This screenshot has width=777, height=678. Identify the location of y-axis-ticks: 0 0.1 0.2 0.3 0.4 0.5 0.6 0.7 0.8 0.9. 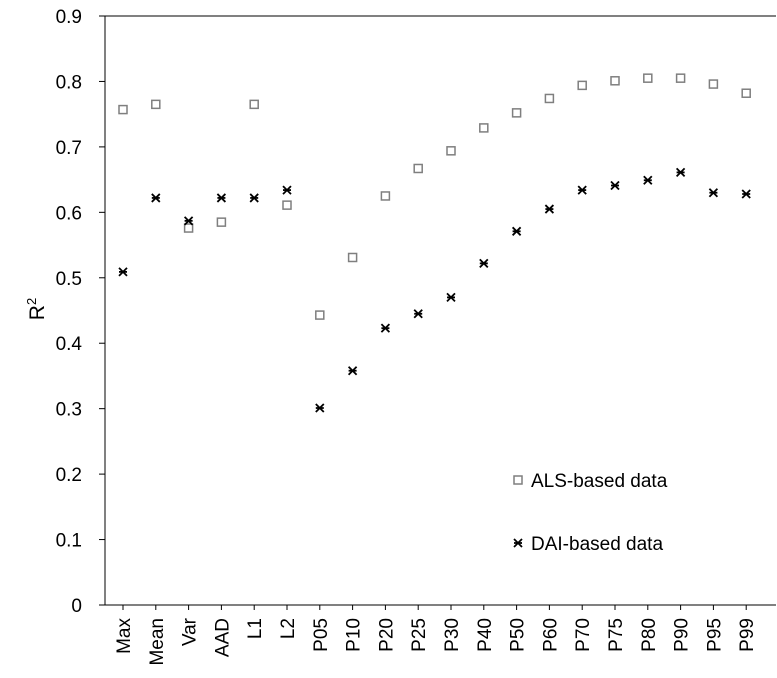
(80, 312).